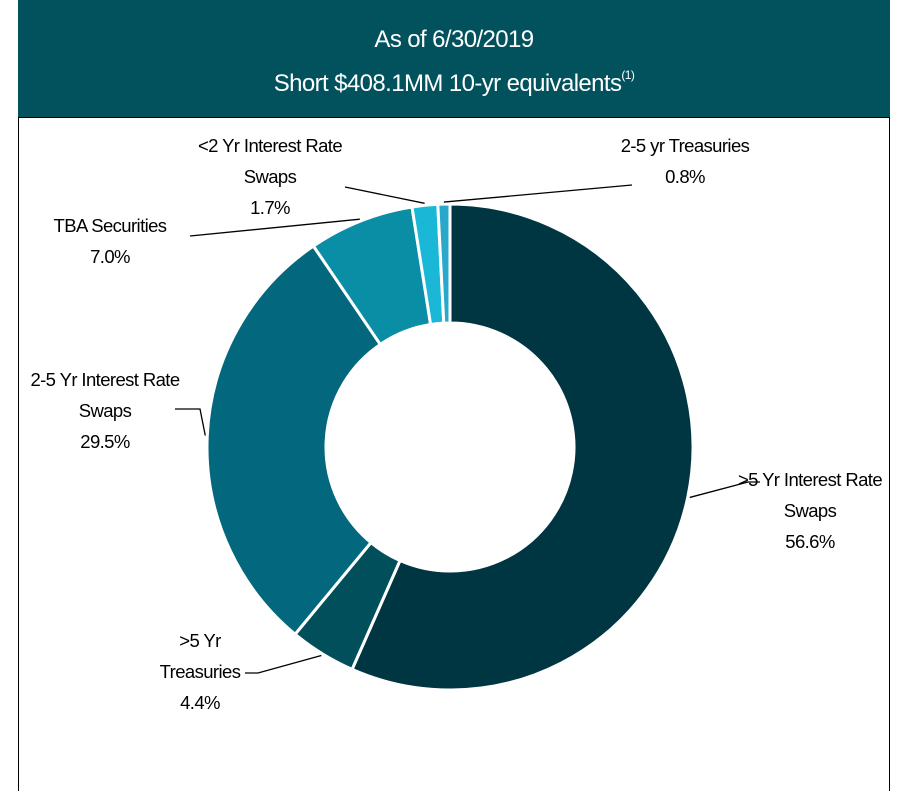 This screenshot has width=906, height=791. Describe the element at coordinates (685, 176) in the screenshot. I see `value-label: 0.8%` at that location.